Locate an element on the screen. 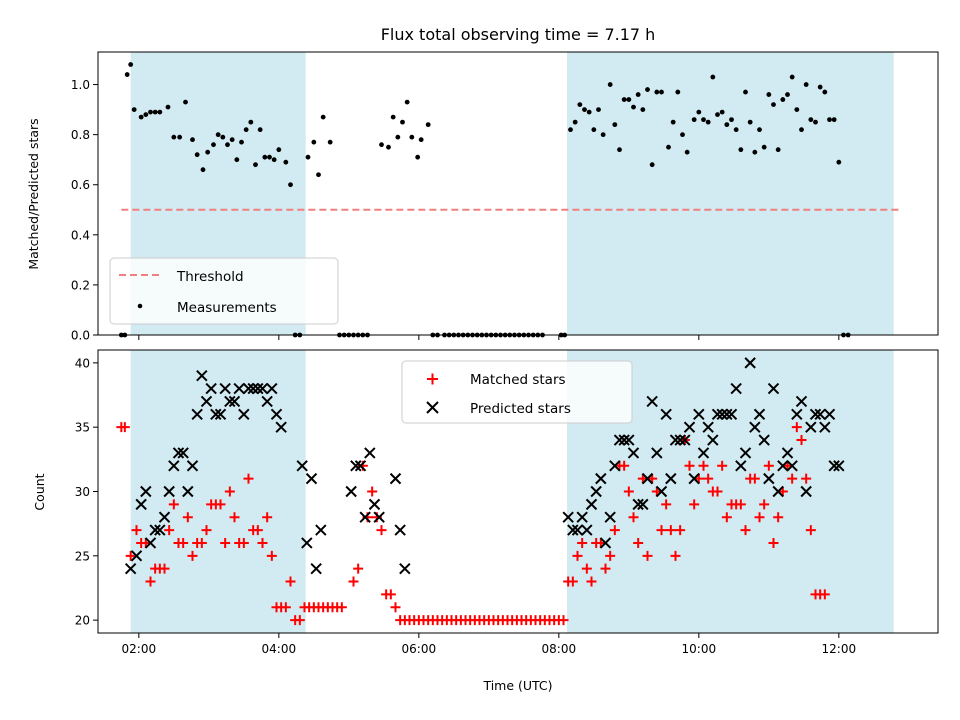 This screenshot has width=960, height=720. x-tick-label: 06:00 is located at coordinates (419, 649).